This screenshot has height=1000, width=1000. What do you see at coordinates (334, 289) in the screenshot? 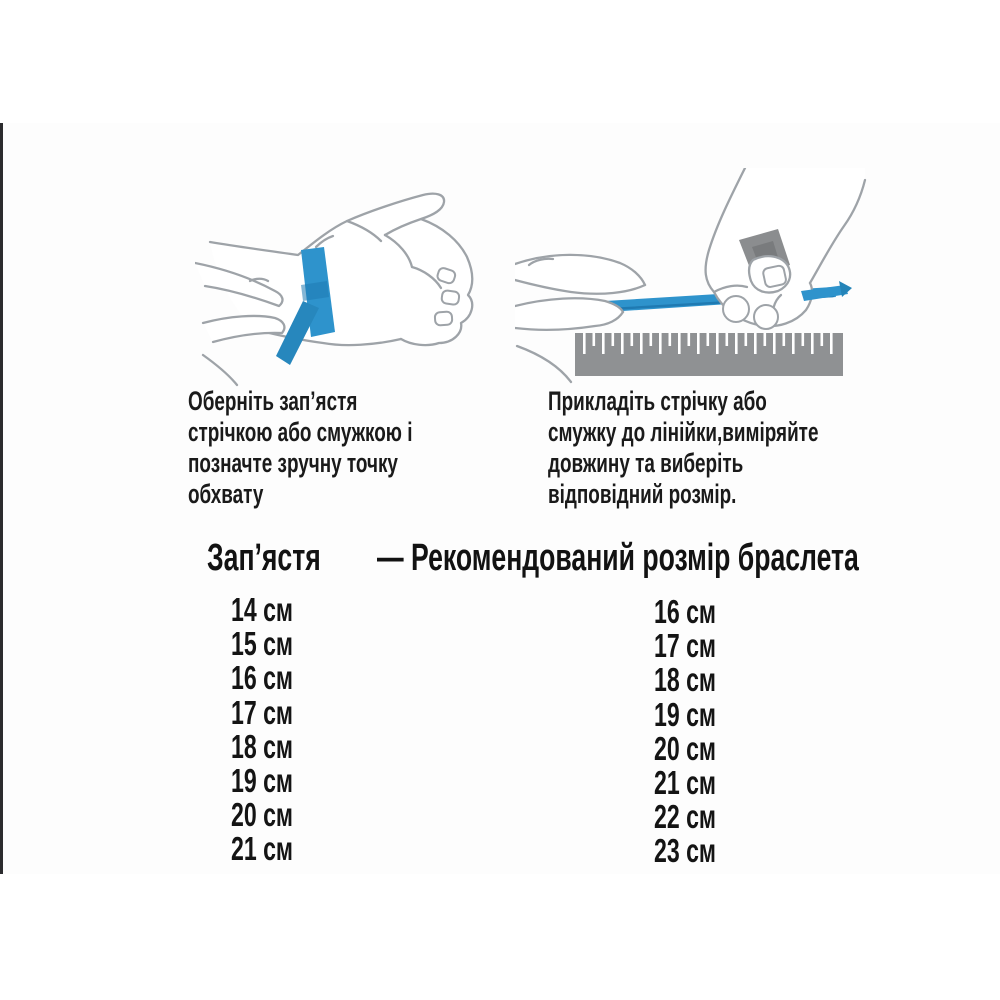
I see `wrist-ribbon-illustration` at bounding box center [334, 289].